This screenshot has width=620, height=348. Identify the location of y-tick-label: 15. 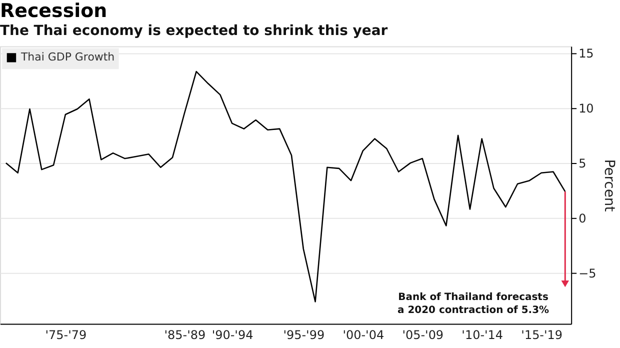
(586, 53).